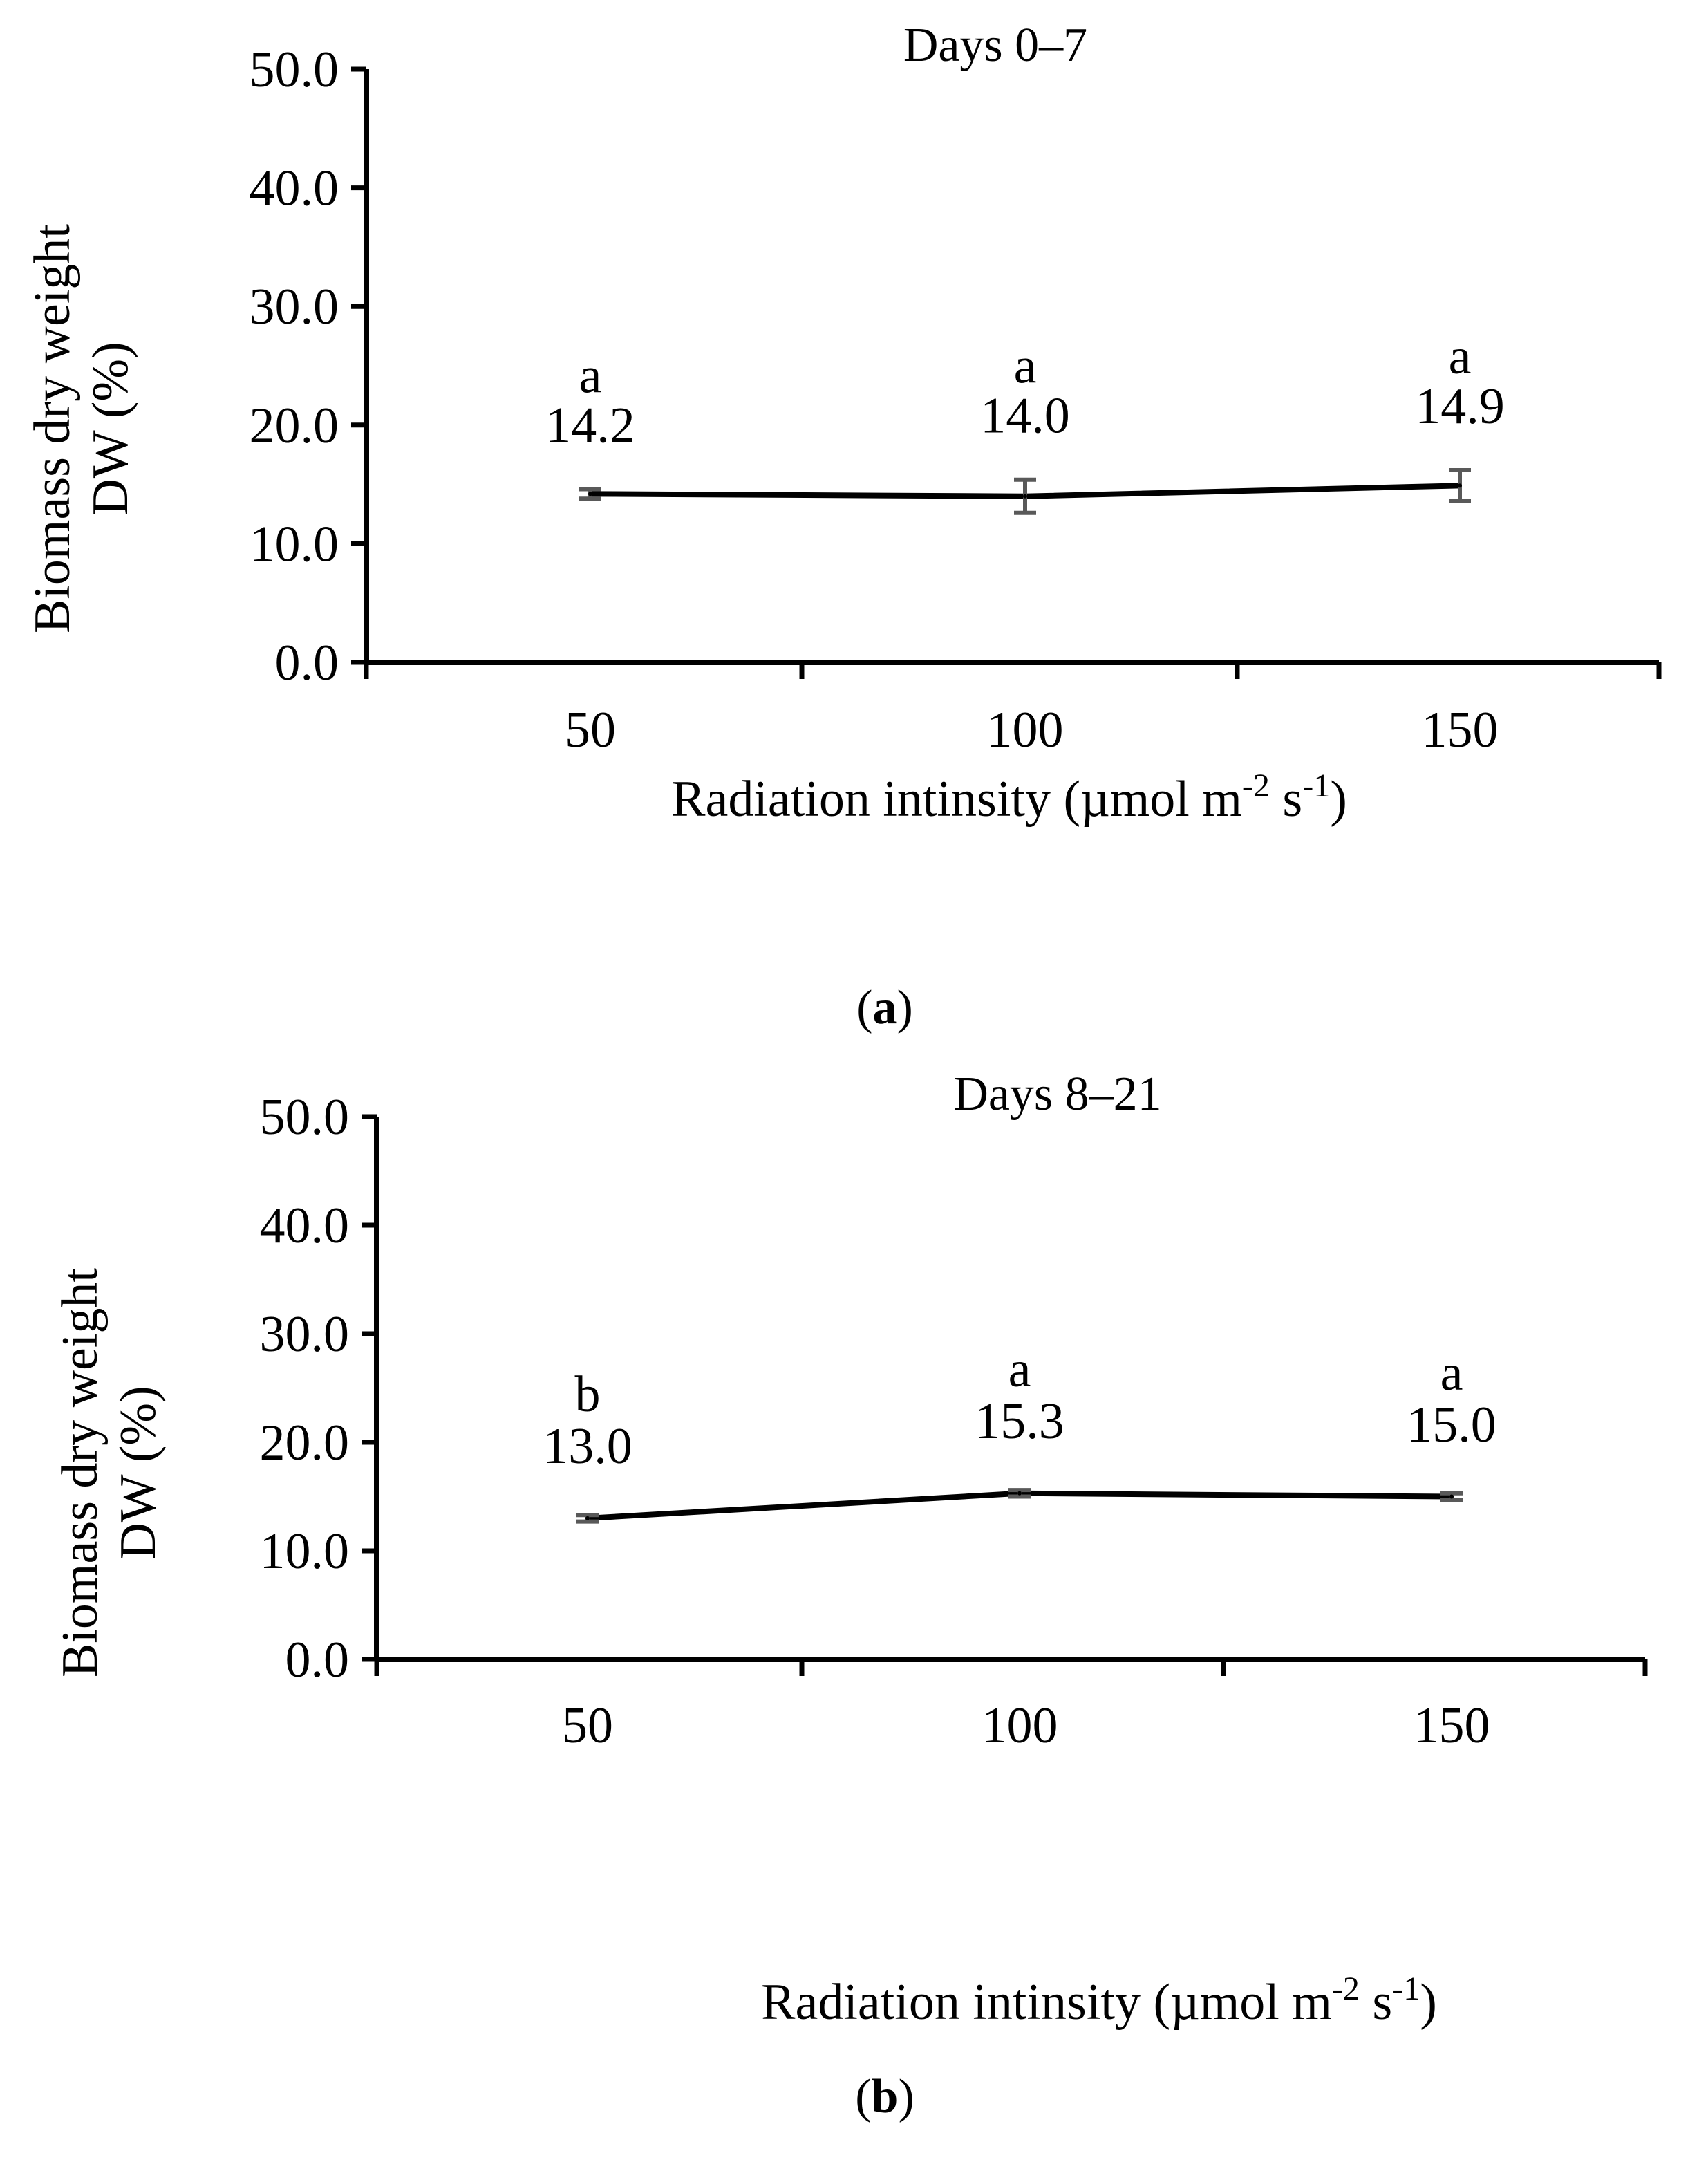 The image size is (1708, 2180). Describe the element at coordinates (1451, 1425) in the screenshot. I see `data-value-label: 15.0` at that location.